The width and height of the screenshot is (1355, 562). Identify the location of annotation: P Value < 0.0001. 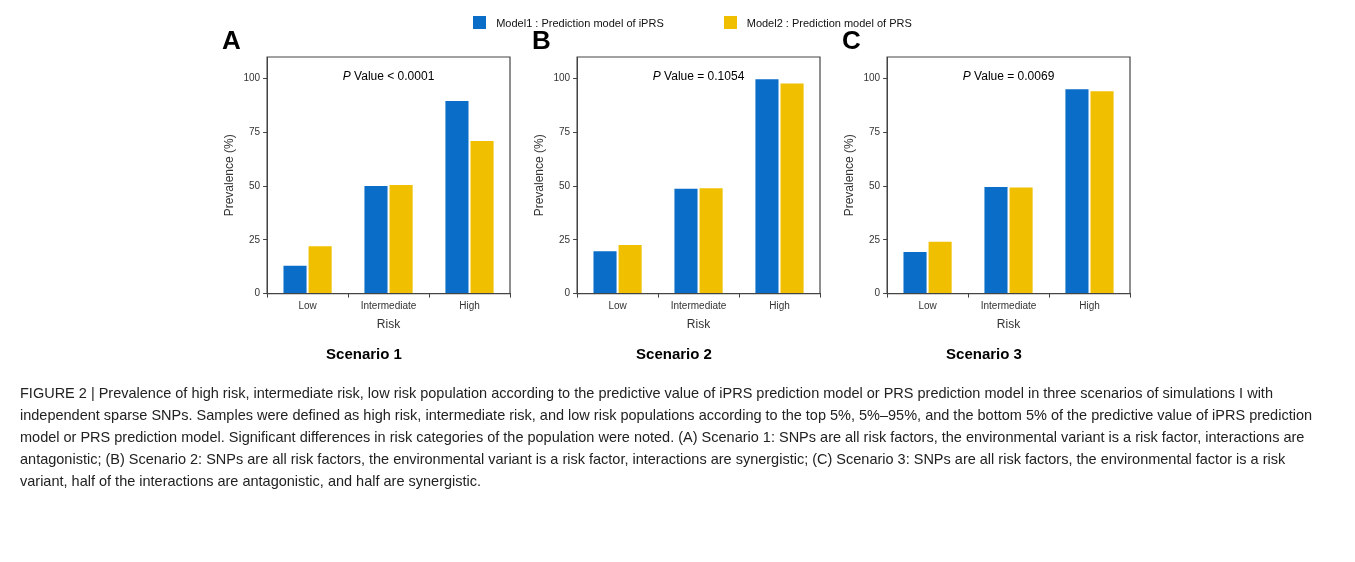
(388, 76).